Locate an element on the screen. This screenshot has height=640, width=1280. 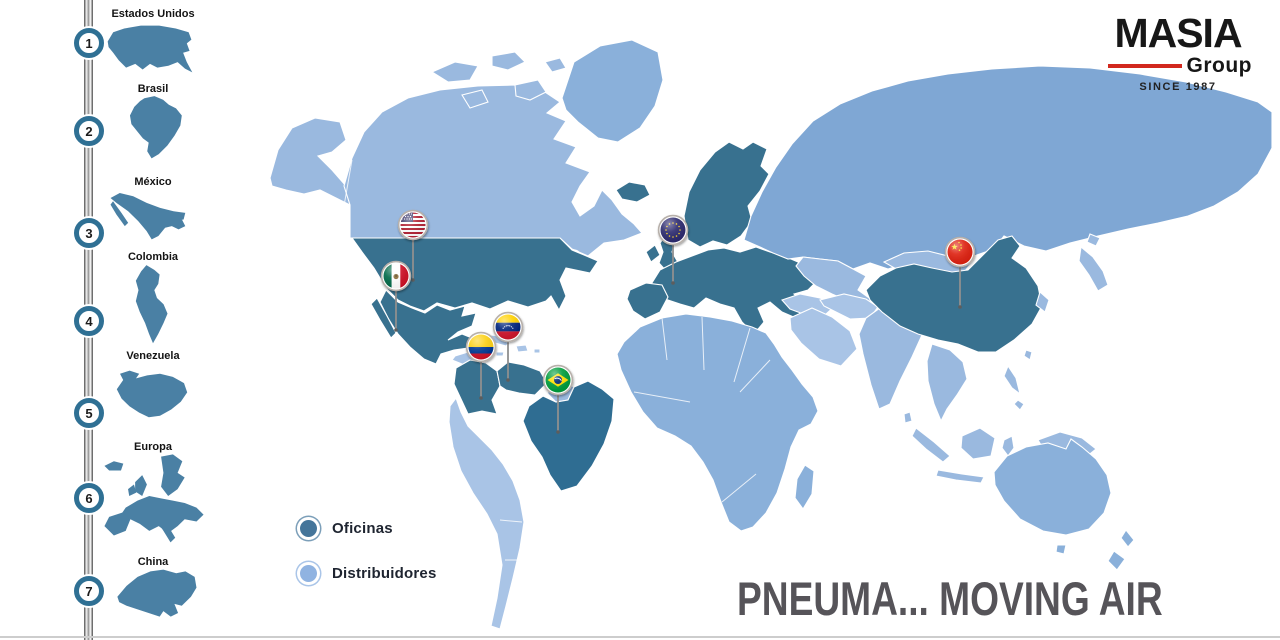
region-colombia is located at coordinates (477, 387).